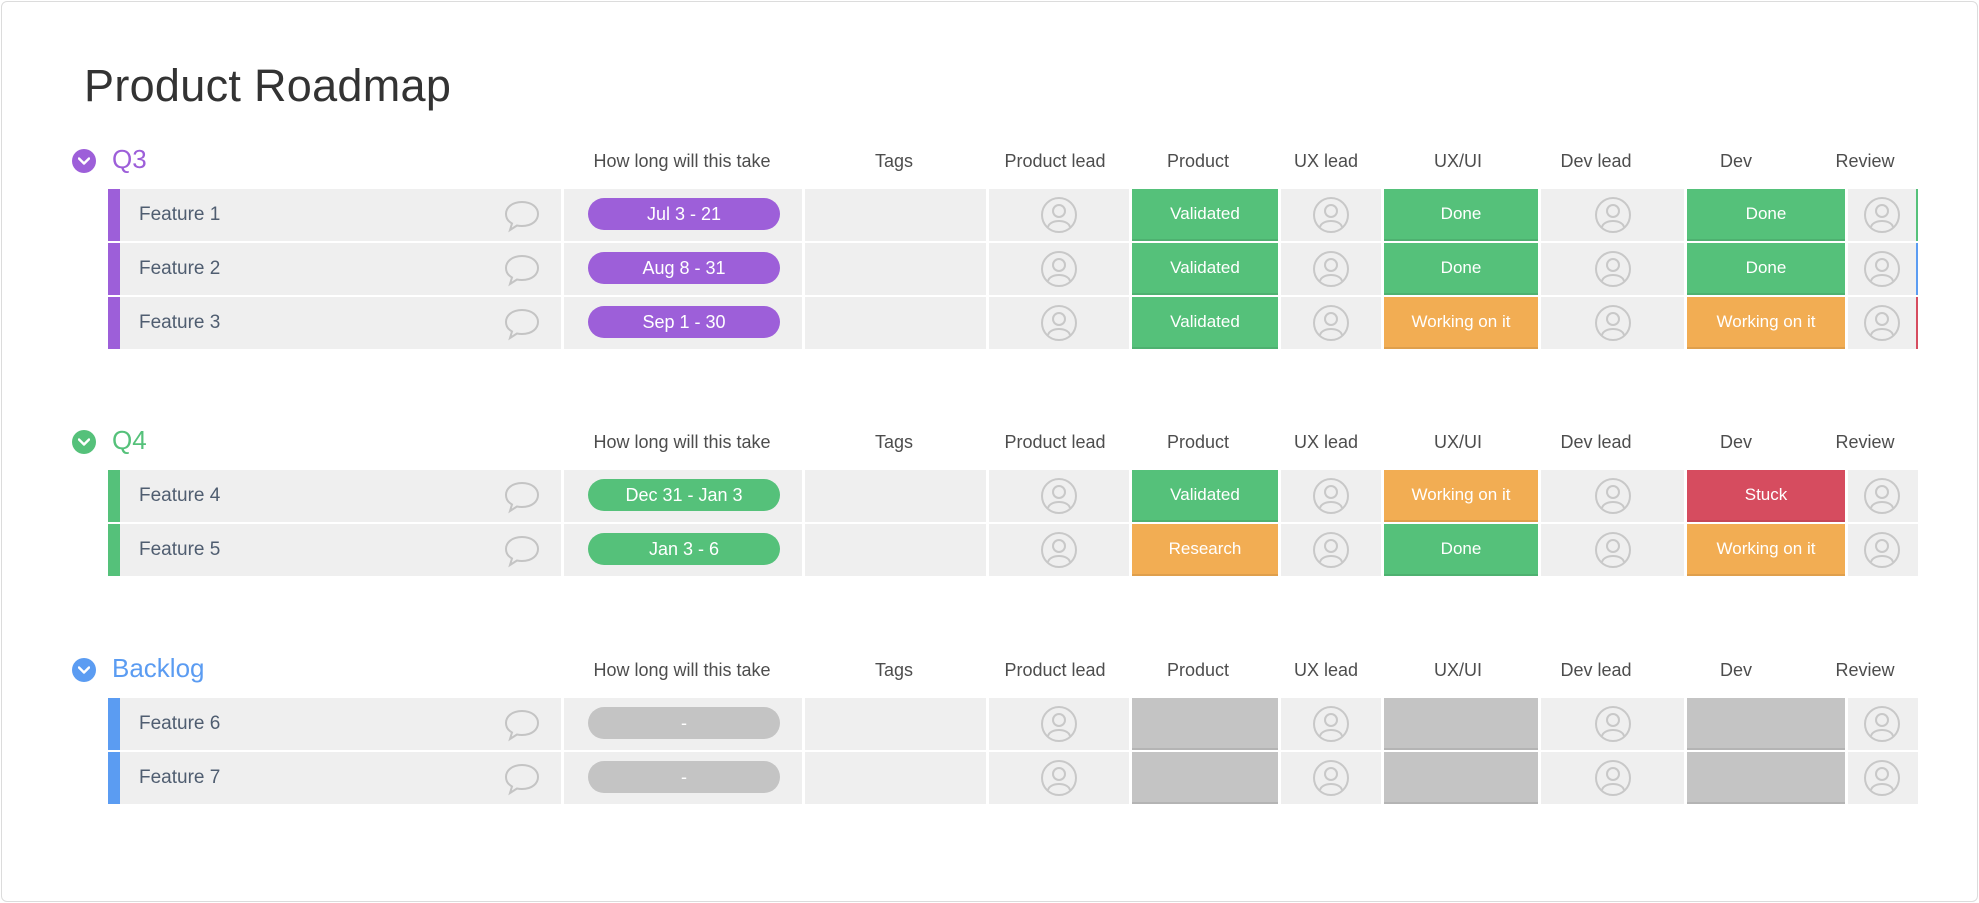  Describe the element at coordinates (180, 777) in the screenshot. I see `item-name: Feature 7` at that location.